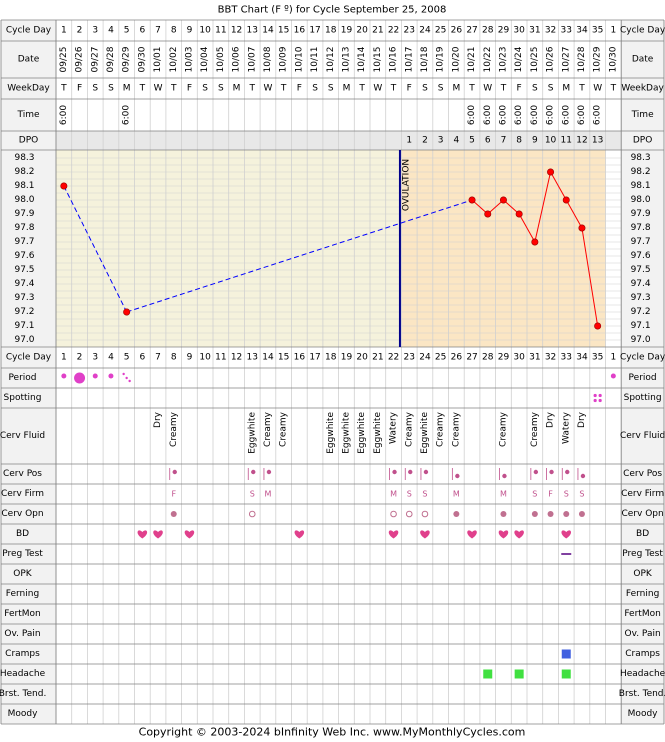 The image size is (665, 742). I want to click on cerv-firm-cell: S, so click(566, 494).